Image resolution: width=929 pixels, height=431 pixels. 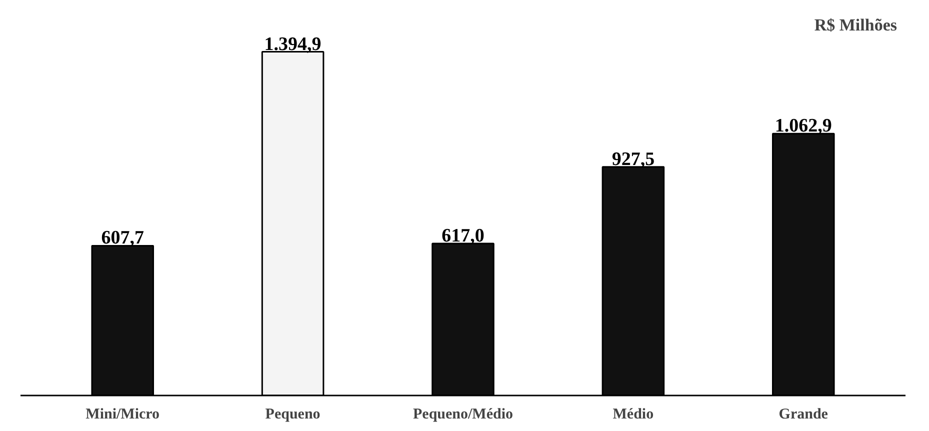 I want to click on x-tick-label: Grande, so click(x=803, y=414).